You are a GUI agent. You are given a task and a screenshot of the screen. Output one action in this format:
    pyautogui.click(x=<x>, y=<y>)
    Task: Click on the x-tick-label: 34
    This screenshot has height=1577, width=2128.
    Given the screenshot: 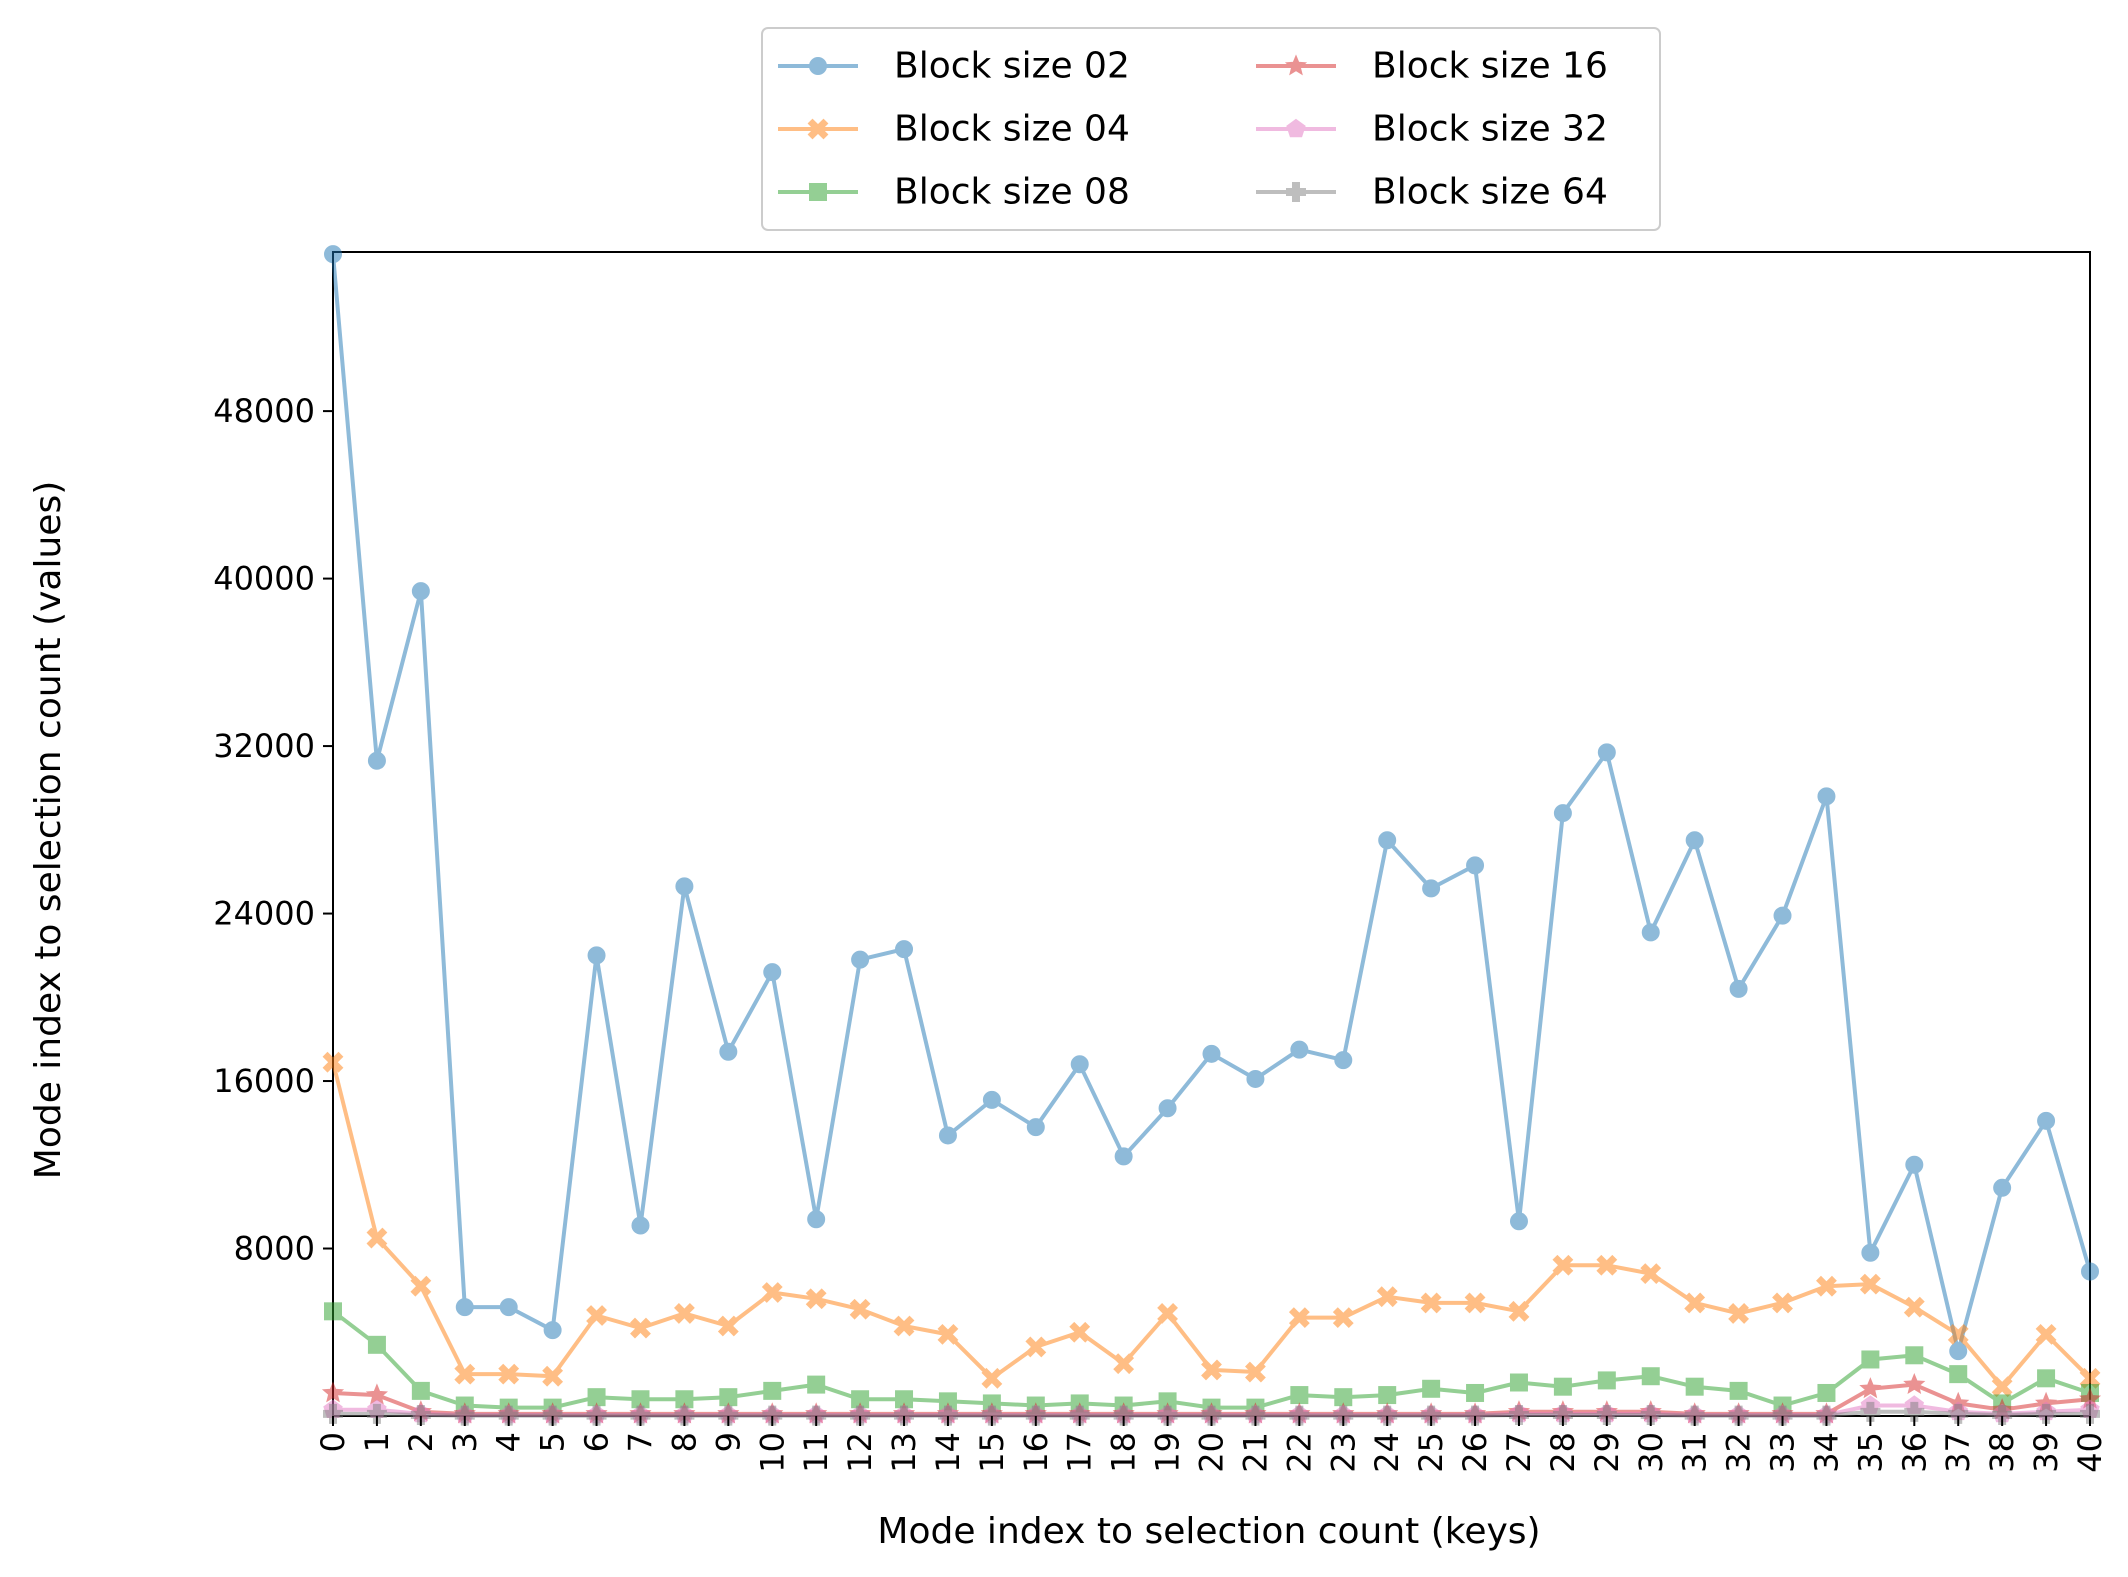 What is the action you would take?
    pyautogui.click(x=1826, y=1452)
    